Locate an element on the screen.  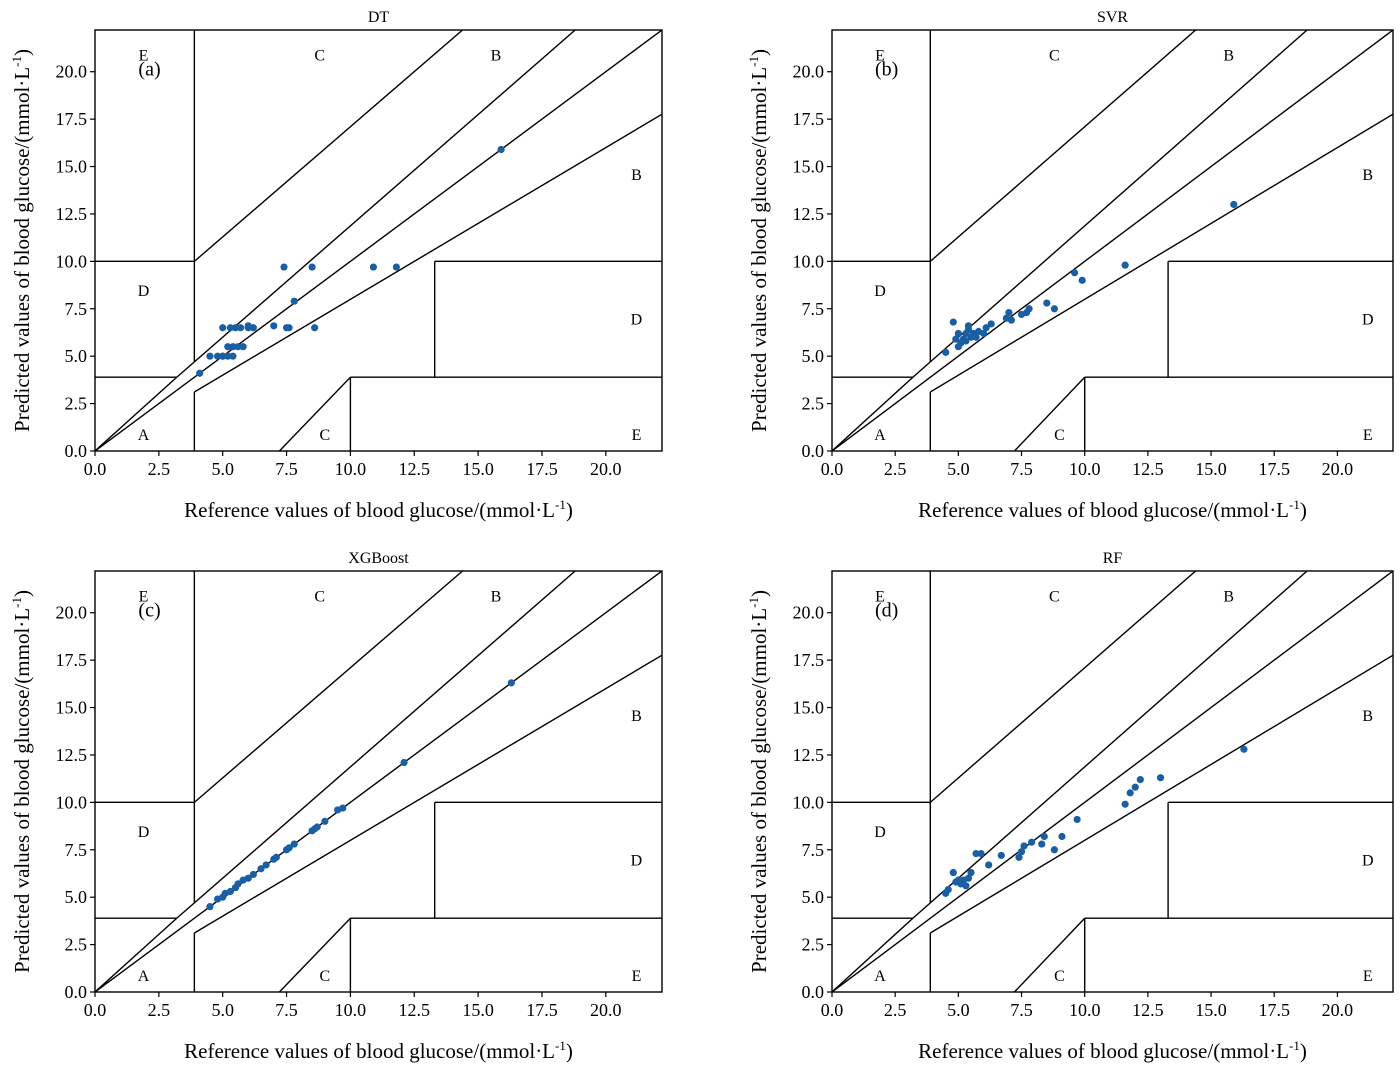
zone-label: A is located at coordinates (880, 435).